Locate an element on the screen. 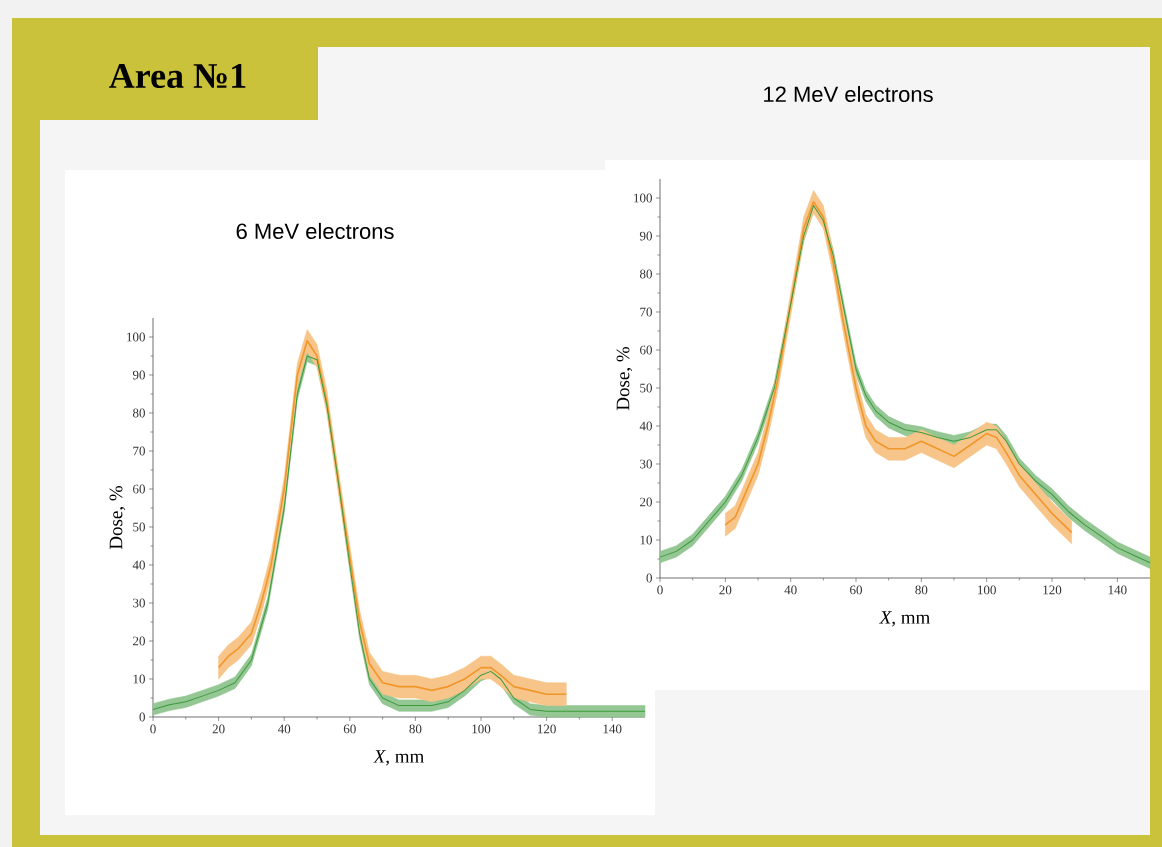 This screenshot has height=847, width=1162. text: Area №1 is located at coordinates (177, 76).